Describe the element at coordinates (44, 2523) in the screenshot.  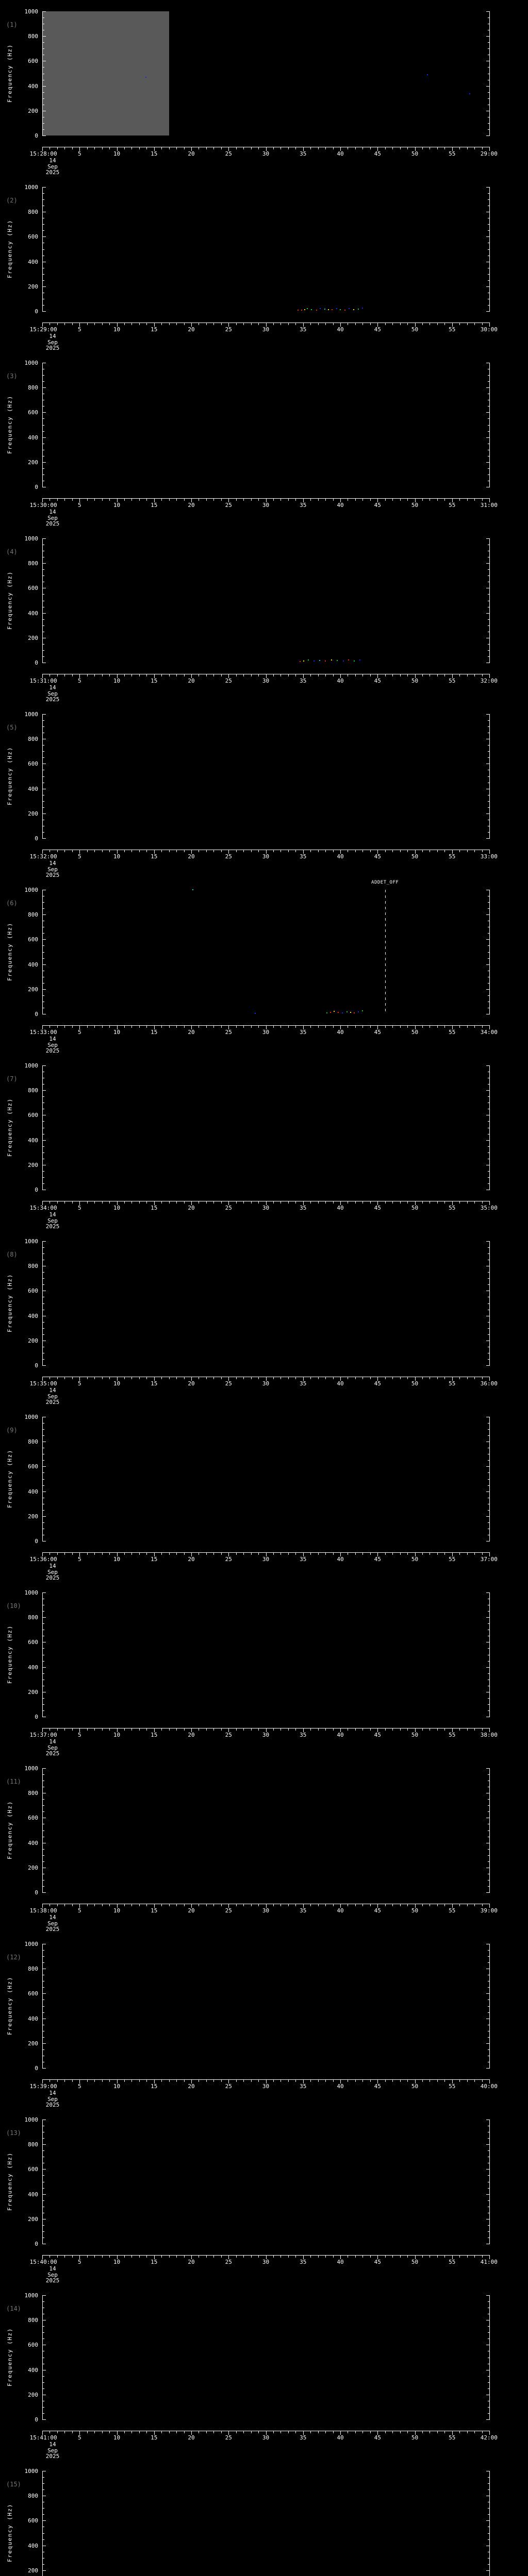
I see `y-axis-left-spine` at that location.